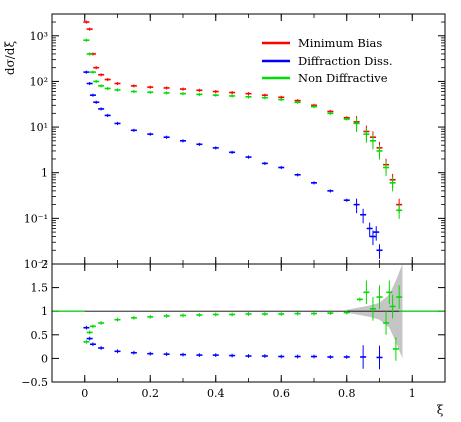 The width and height of the screenshot is (461, 422). What do you see at coordinates (345, 61) in the screenshot?
I see `legend-label-diffraction-diss: Diffraction Diss.` at bounding box center [345, 61].